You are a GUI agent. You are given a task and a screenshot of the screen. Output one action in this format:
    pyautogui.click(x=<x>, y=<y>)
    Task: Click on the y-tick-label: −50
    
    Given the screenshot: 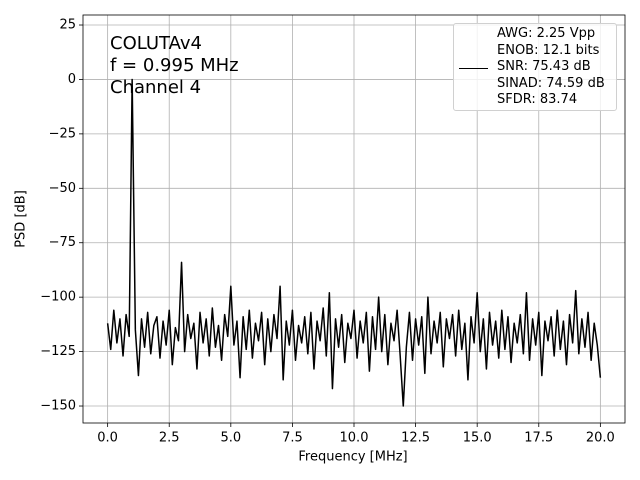 What is the action you would take?
    pyautogui.click(x=62, y=188)
    